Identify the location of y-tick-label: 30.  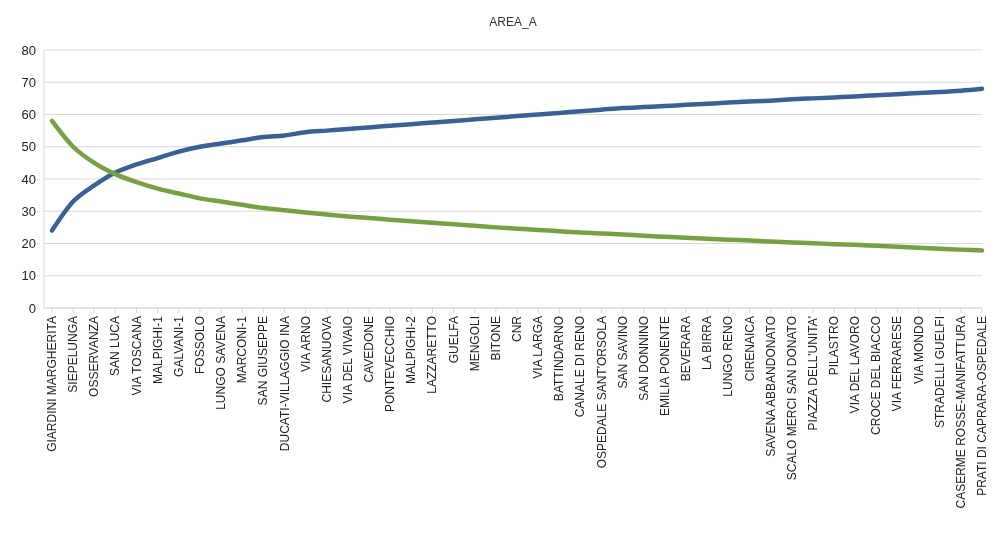
(28, 211).